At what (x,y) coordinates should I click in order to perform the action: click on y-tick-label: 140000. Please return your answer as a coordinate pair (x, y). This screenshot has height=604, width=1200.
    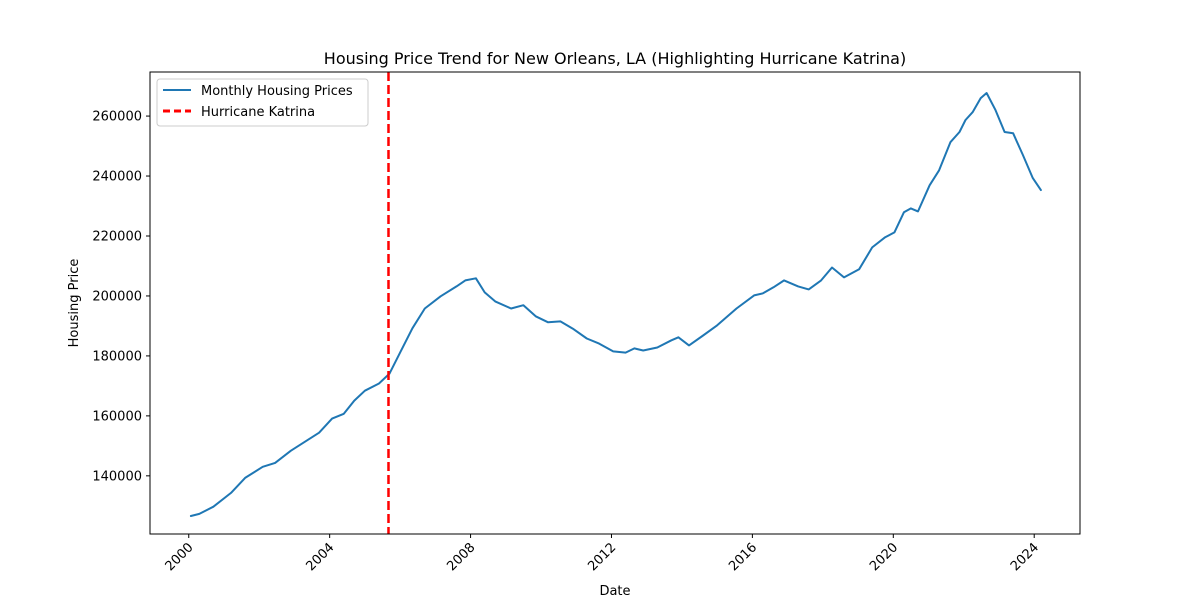
    Looking at the image, I should click on (117, 476).